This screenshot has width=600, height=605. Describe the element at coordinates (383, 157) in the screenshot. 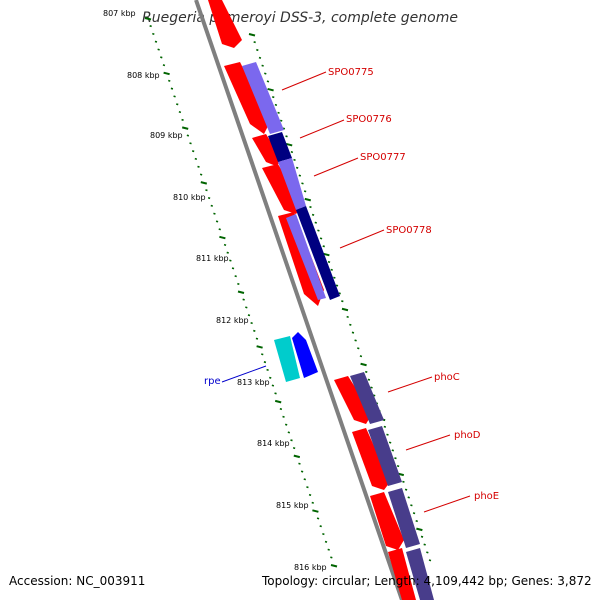

I see `gene-label: SPO0777` at that location.